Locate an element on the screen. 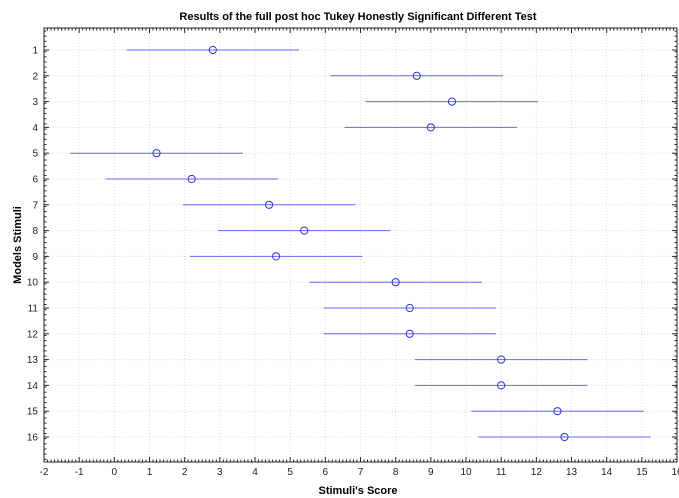 The height and width of the screenshot is (498, 679). x-tick-label: 11 is located at coordinates (501, 472).